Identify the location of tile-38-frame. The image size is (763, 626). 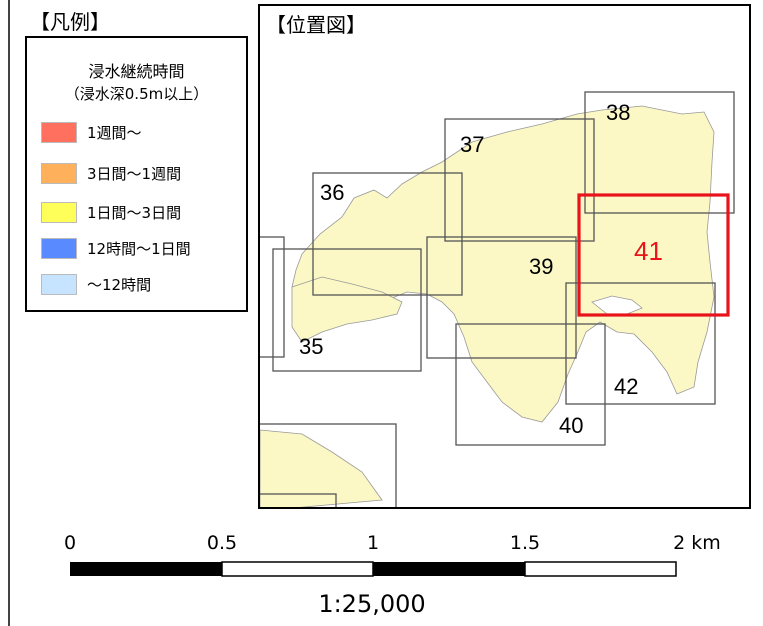
(659, 152).